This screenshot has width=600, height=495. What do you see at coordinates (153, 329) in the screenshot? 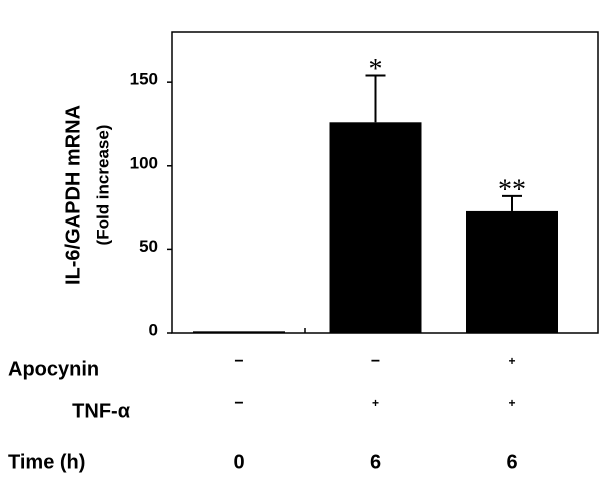
I see `y-tick-label: 0` at bounding box center [153, 329].